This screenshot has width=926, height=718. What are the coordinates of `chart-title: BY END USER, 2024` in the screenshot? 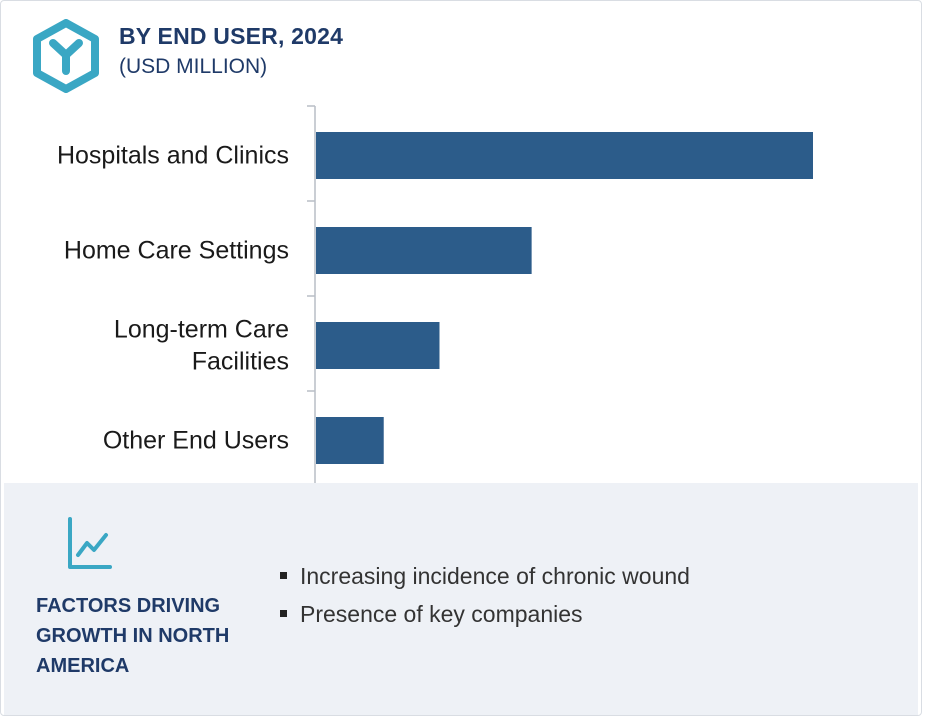 It's located at (231, 36).